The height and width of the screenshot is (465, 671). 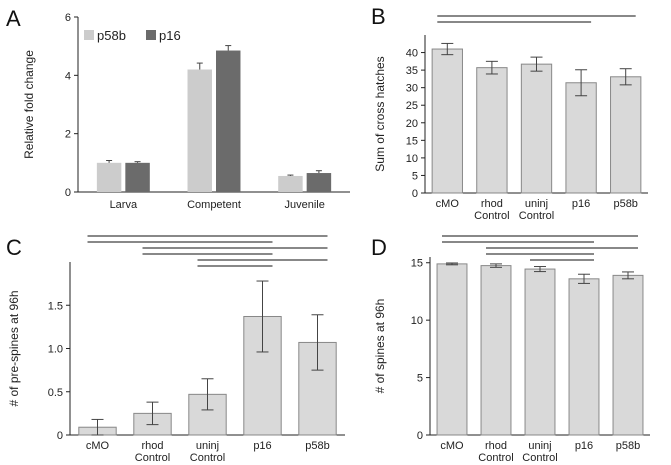 I want to click on y-axis-label: # of pre-spines at 96h, so click(x=14, y=348).